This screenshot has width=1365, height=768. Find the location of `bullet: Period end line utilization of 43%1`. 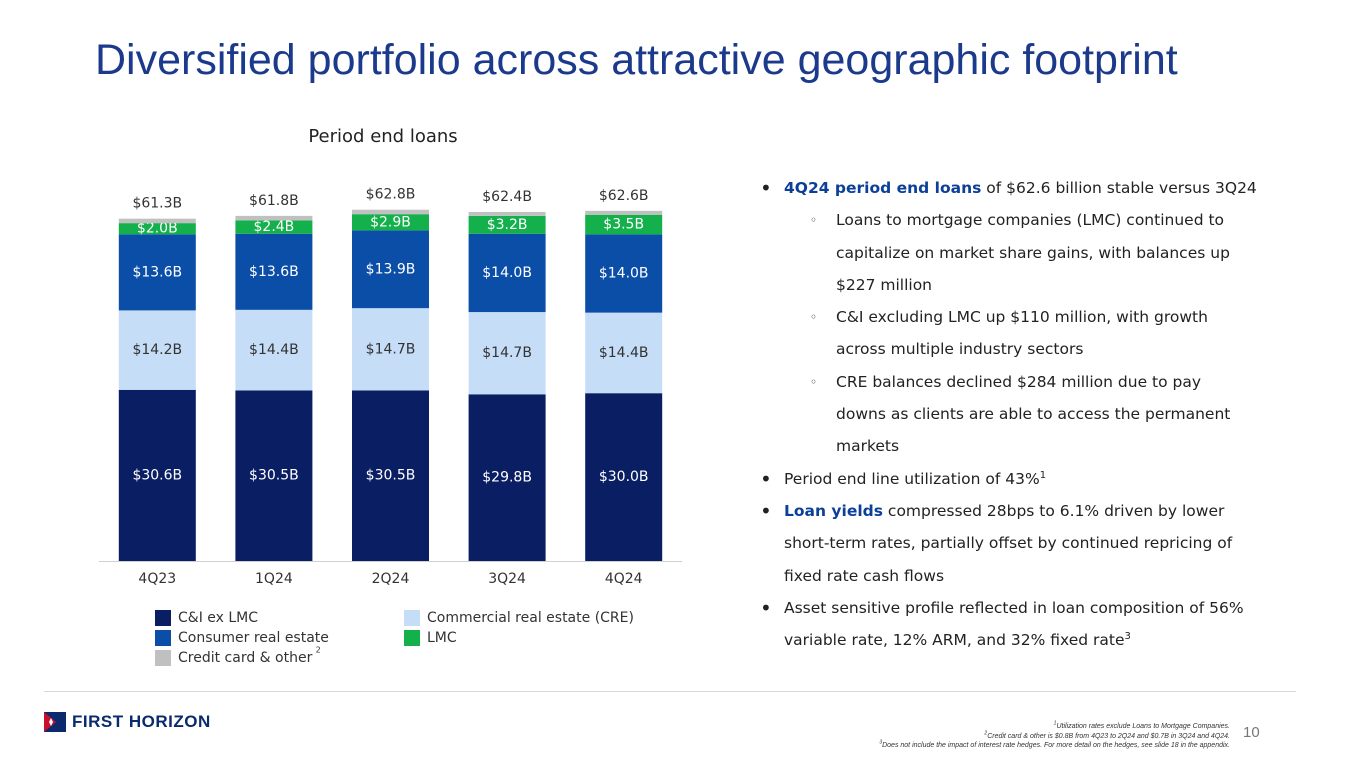

bullet: Period end line utilization of 43%1 is located at coordinates (1010, 479).